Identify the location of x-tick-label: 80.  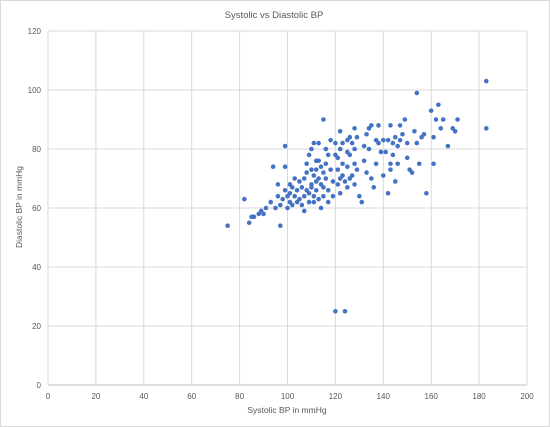
(239, 396).